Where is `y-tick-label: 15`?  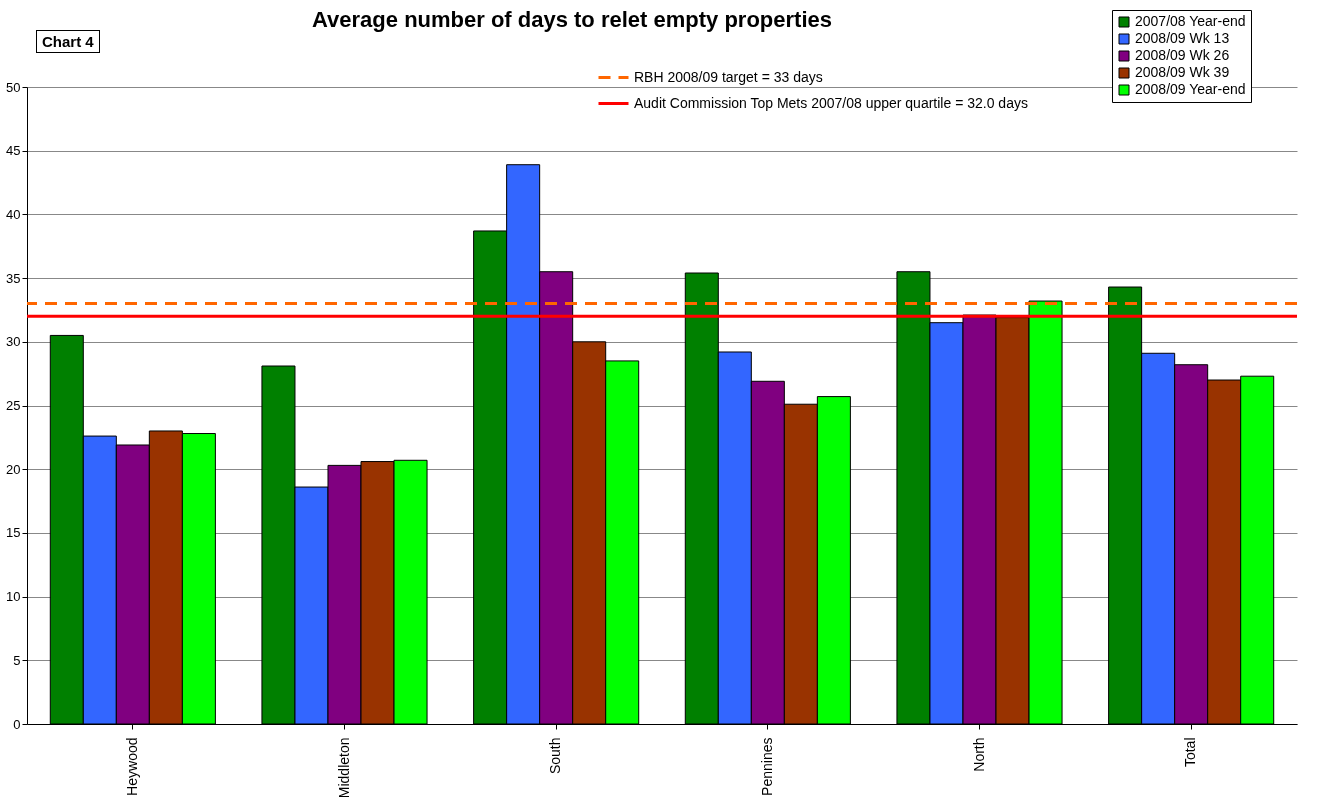
y-tick-label: 15 is located at coordinates (13, 533).